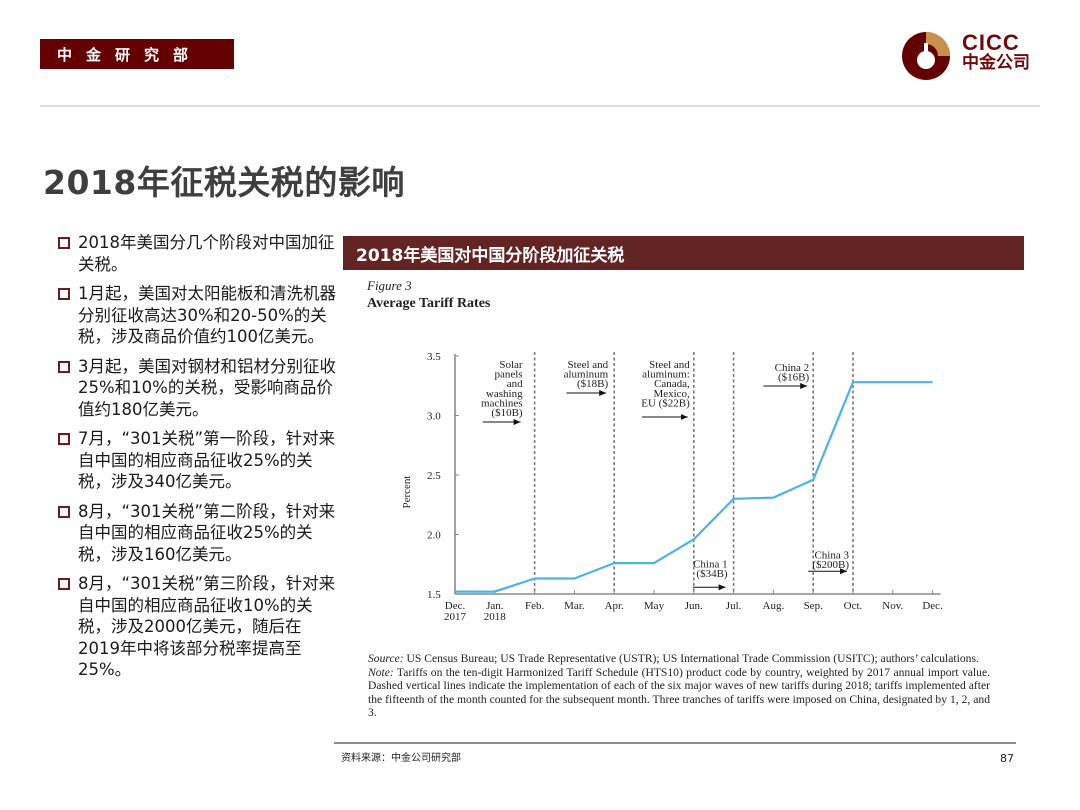 This screenshot has height=810, width=1080. Describe the element at coordinates (892, 606) in the screenshot. I see `x-tick-label: Nov.` at that location.